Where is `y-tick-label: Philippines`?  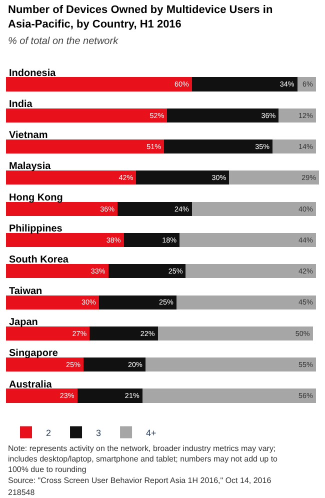 y-tick-label: Philippines is located at coordinates (36, 229).